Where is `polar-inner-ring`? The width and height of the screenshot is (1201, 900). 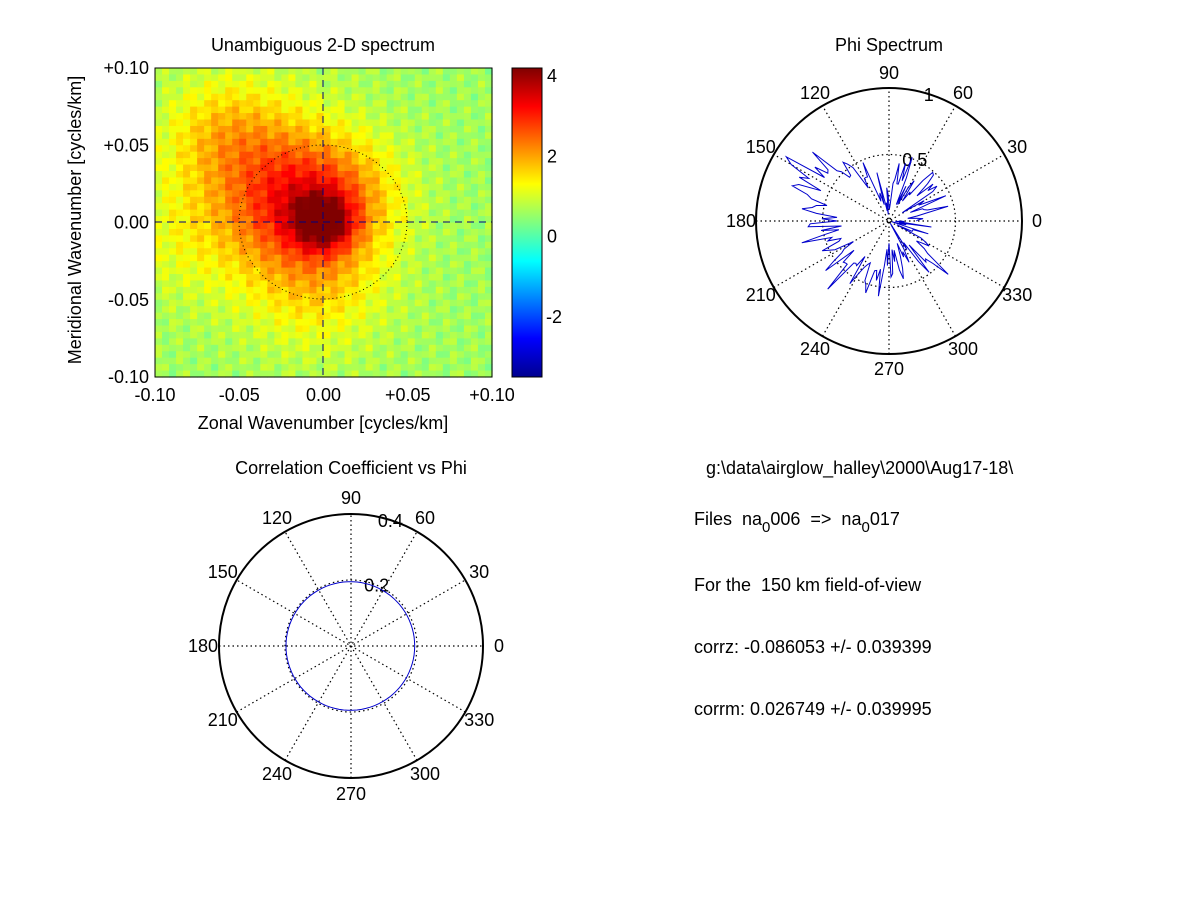
polar-inner-ring is located at coordinates (889, 221).